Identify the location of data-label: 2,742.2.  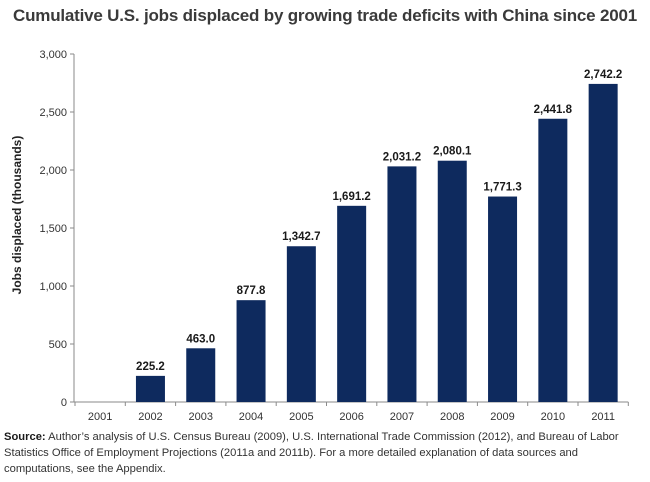
(603, 75).